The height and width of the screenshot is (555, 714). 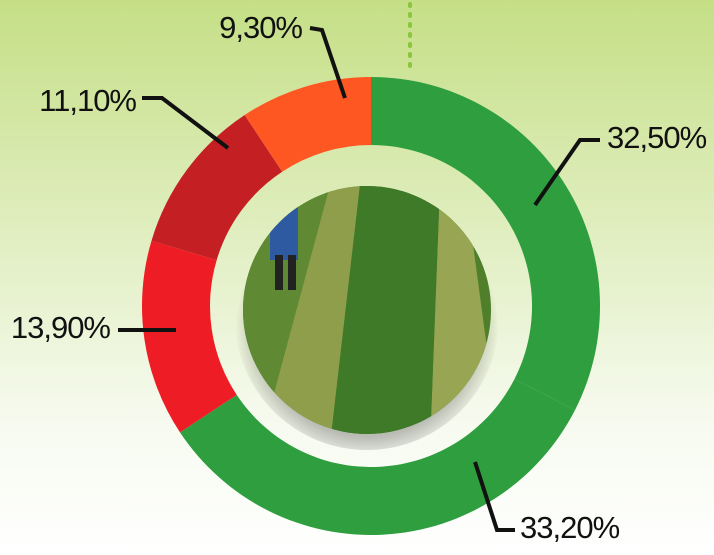 What do you see at coordinates (61, 327) in the screenshot?
I see `value-label: 13,90%` at bounding box center [61, 327].